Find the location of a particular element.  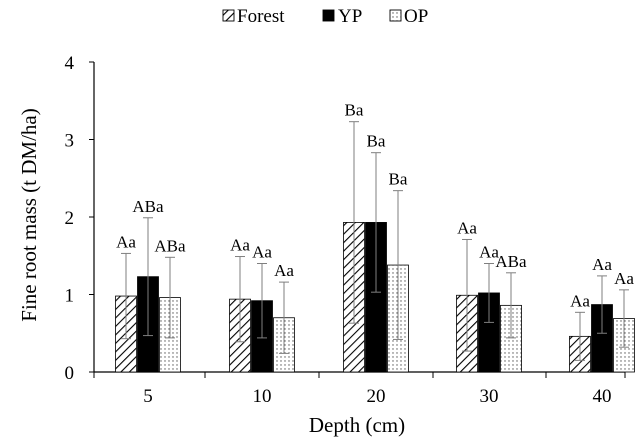

y-tick-label: 3 is located at coordinates (70, 141).